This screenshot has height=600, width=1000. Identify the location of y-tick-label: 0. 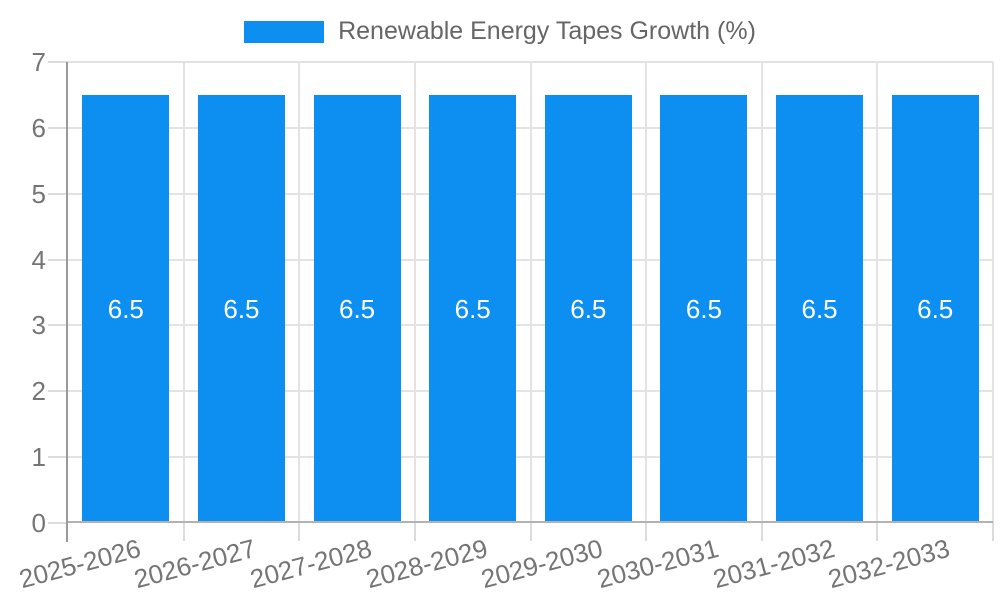
(38, 523).